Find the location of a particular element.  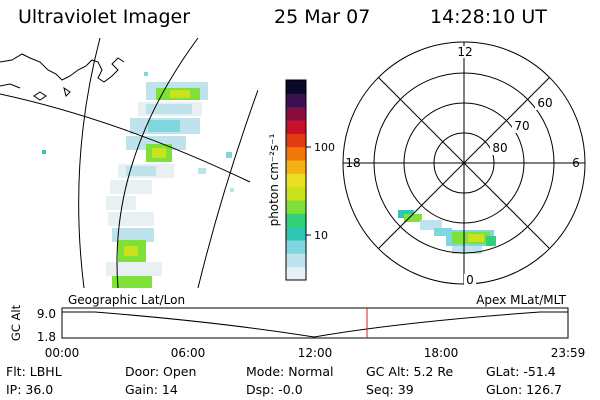

timeline-xtick-2: 12:00 is located at coordinates (315, 353).